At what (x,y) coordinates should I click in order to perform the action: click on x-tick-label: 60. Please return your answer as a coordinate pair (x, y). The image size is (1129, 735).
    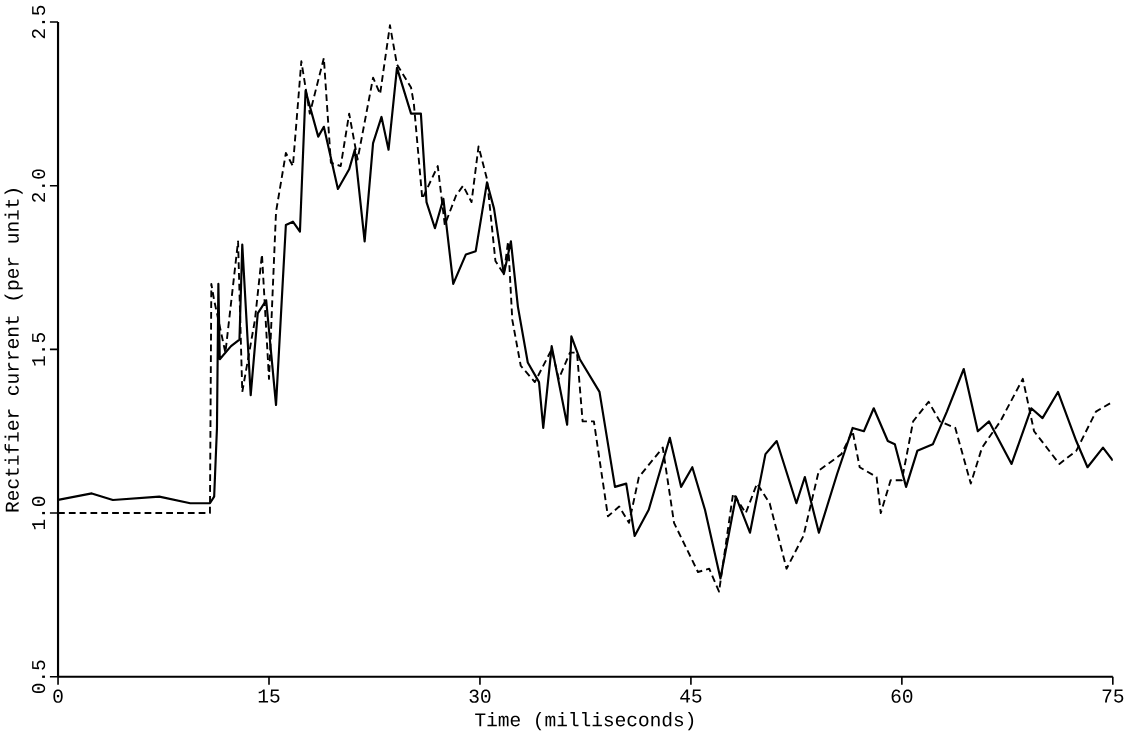
    Looking at the image, I should click on (902, 696).